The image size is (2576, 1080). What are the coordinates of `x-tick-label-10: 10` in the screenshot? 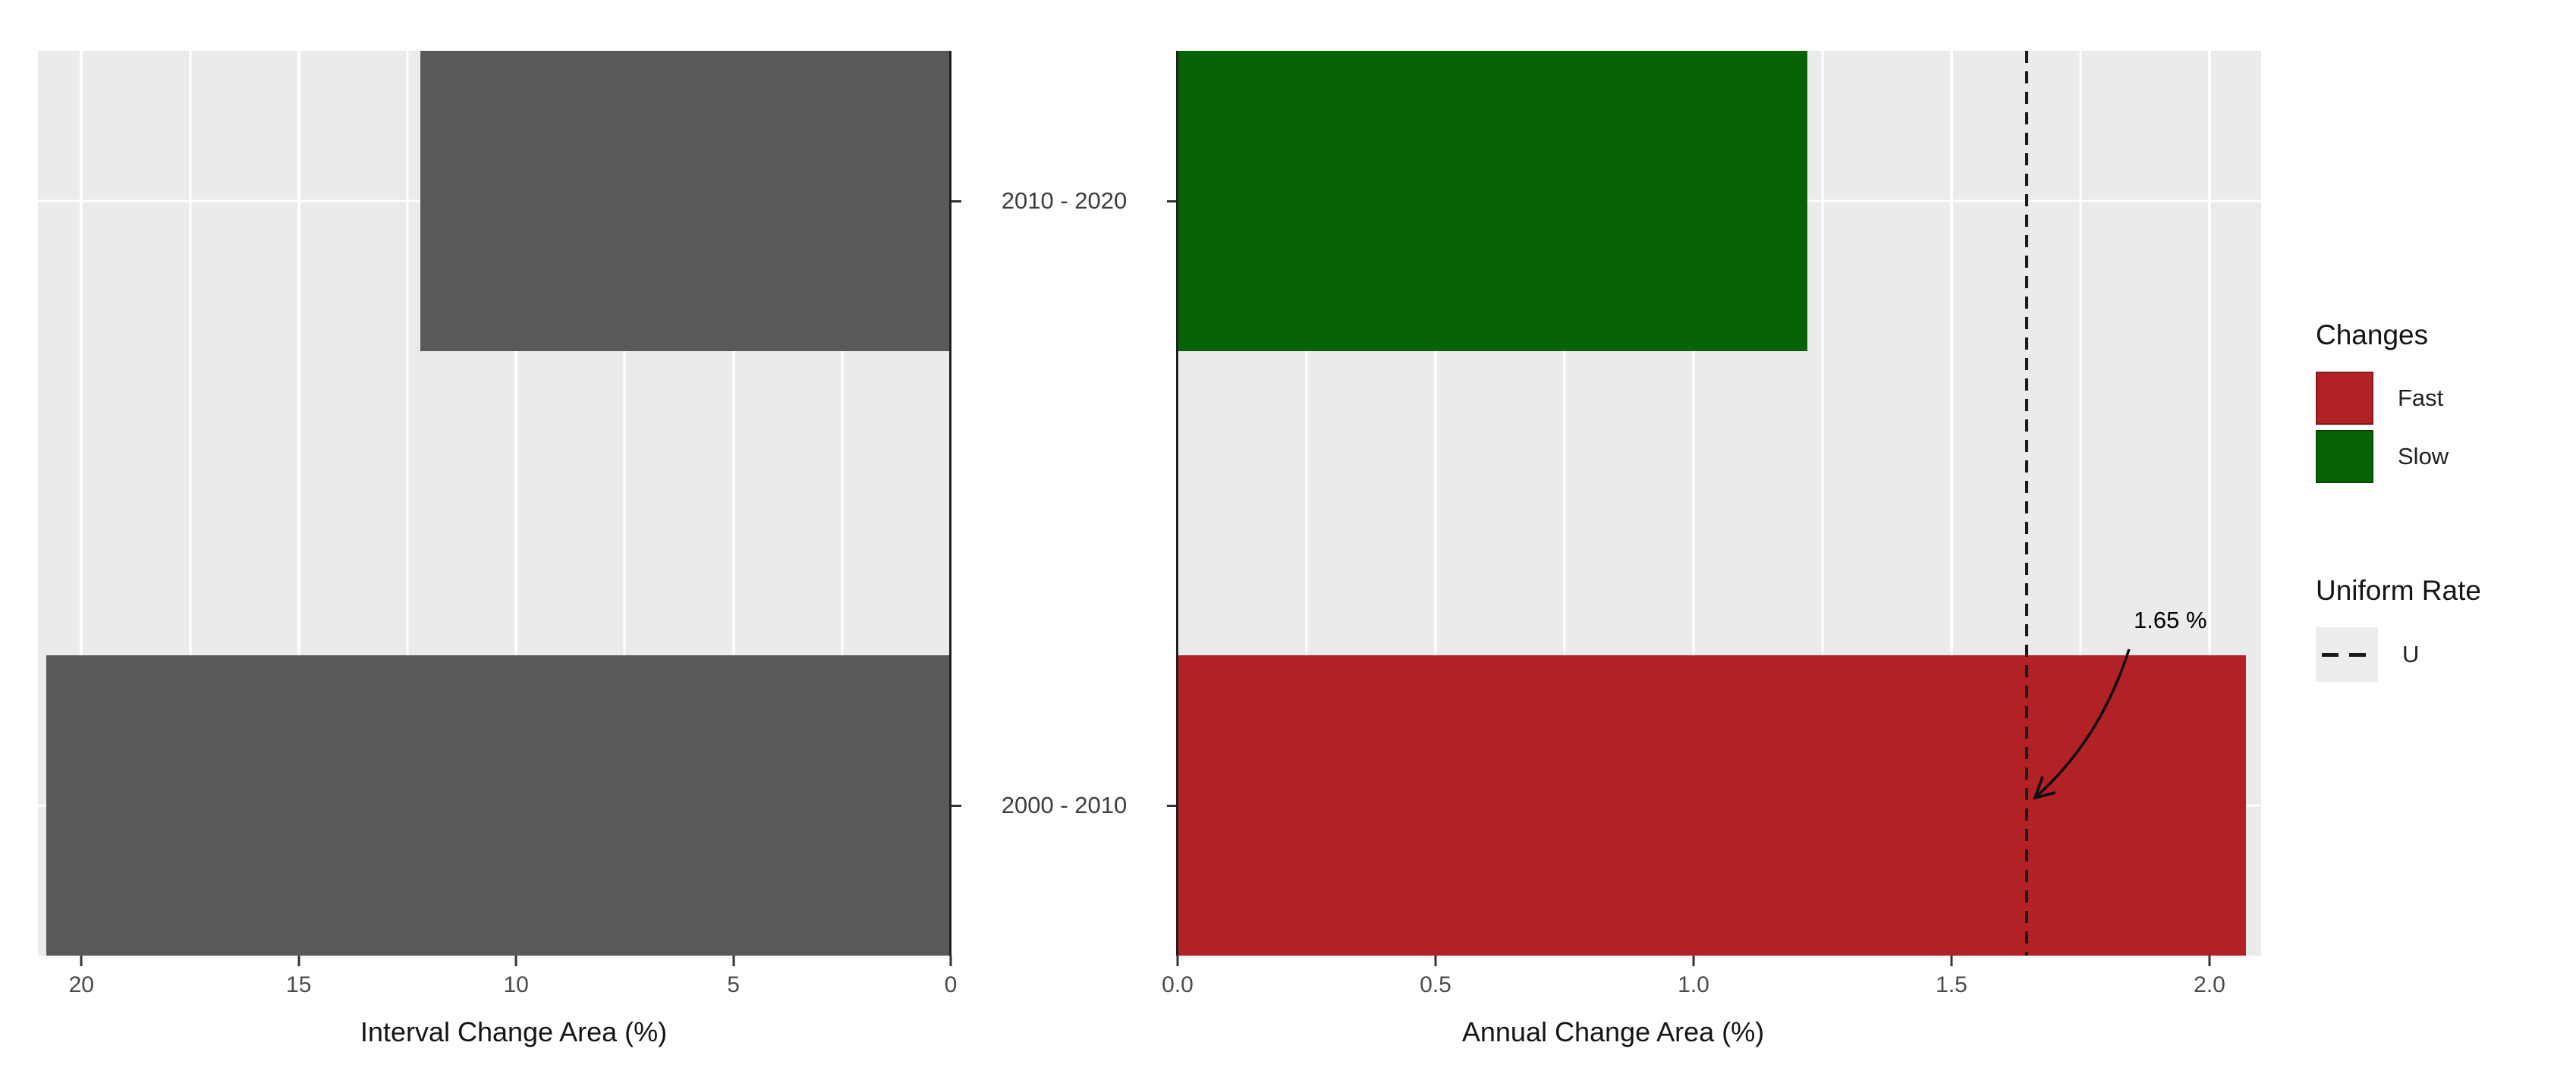 It's located at (516, 984).